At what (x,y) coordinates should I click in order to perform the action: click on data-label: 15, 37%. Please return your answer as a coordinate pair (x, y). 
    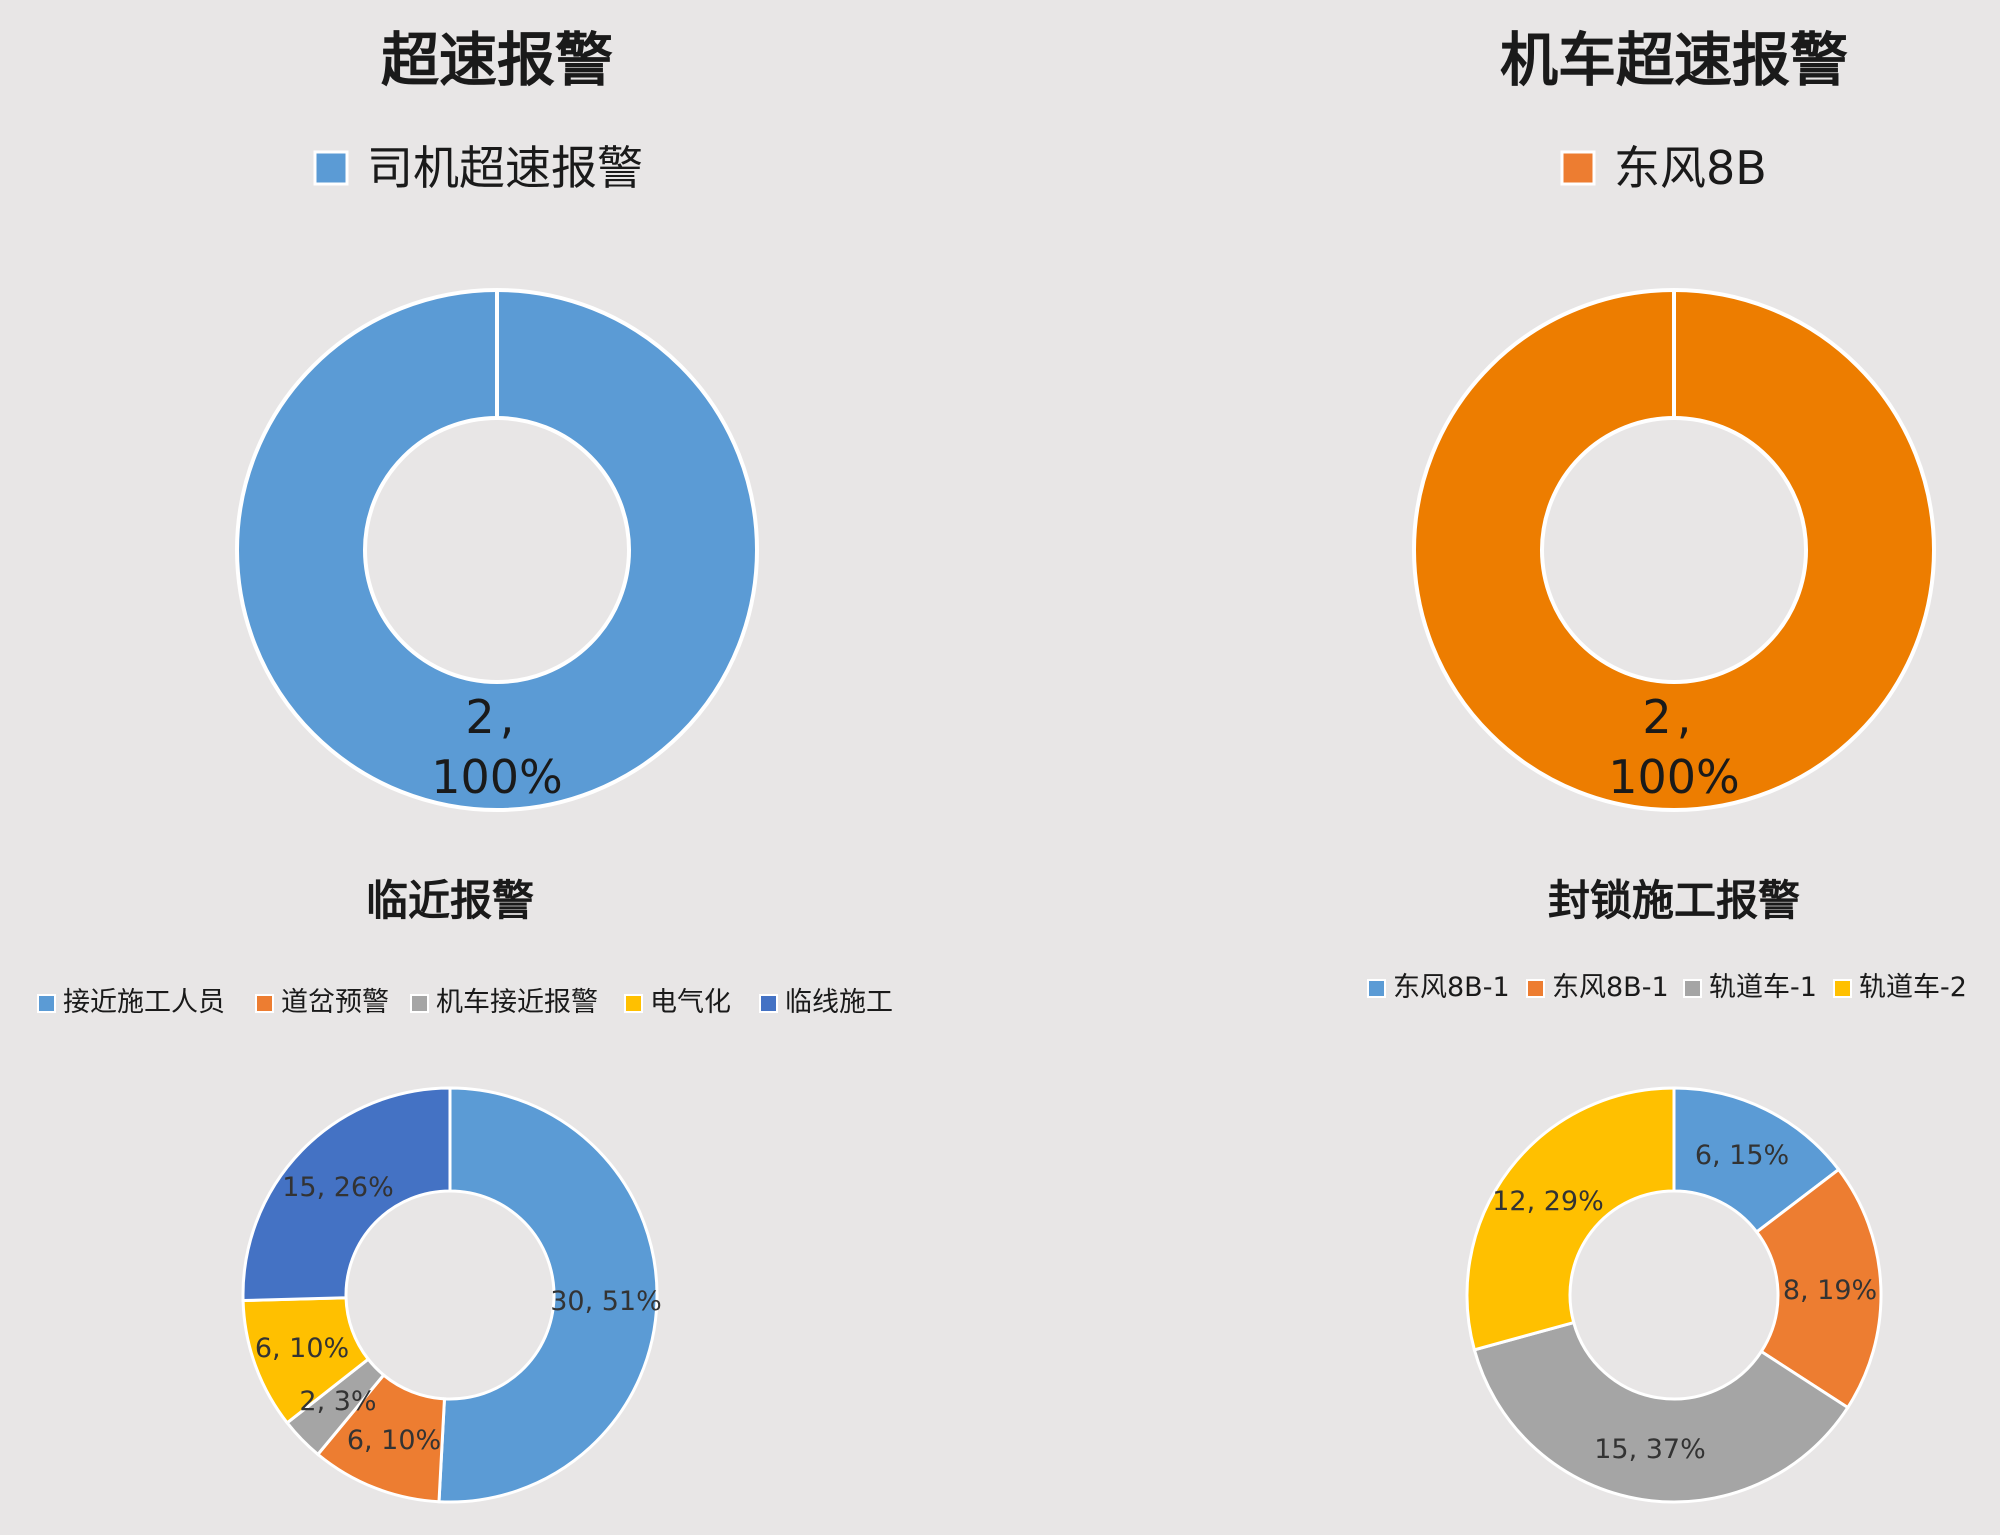
    Looking at the image, I should click on (1650, 1449).